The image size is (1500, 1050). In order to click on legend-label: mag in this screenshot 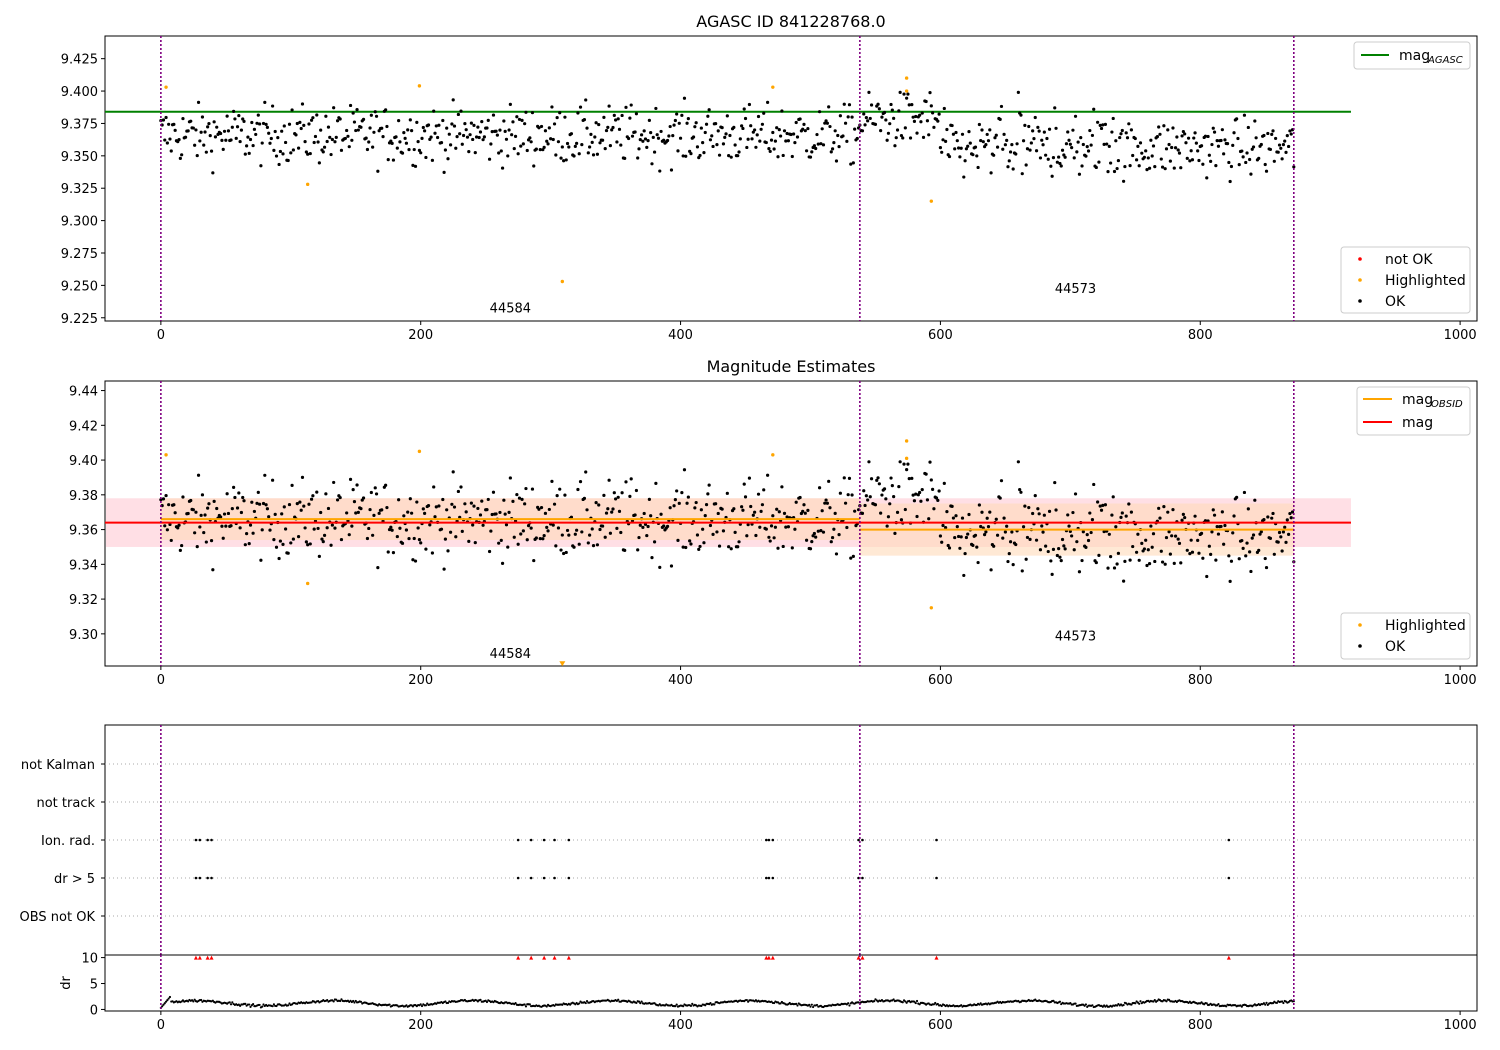, I will do `click(1417, 400)`.